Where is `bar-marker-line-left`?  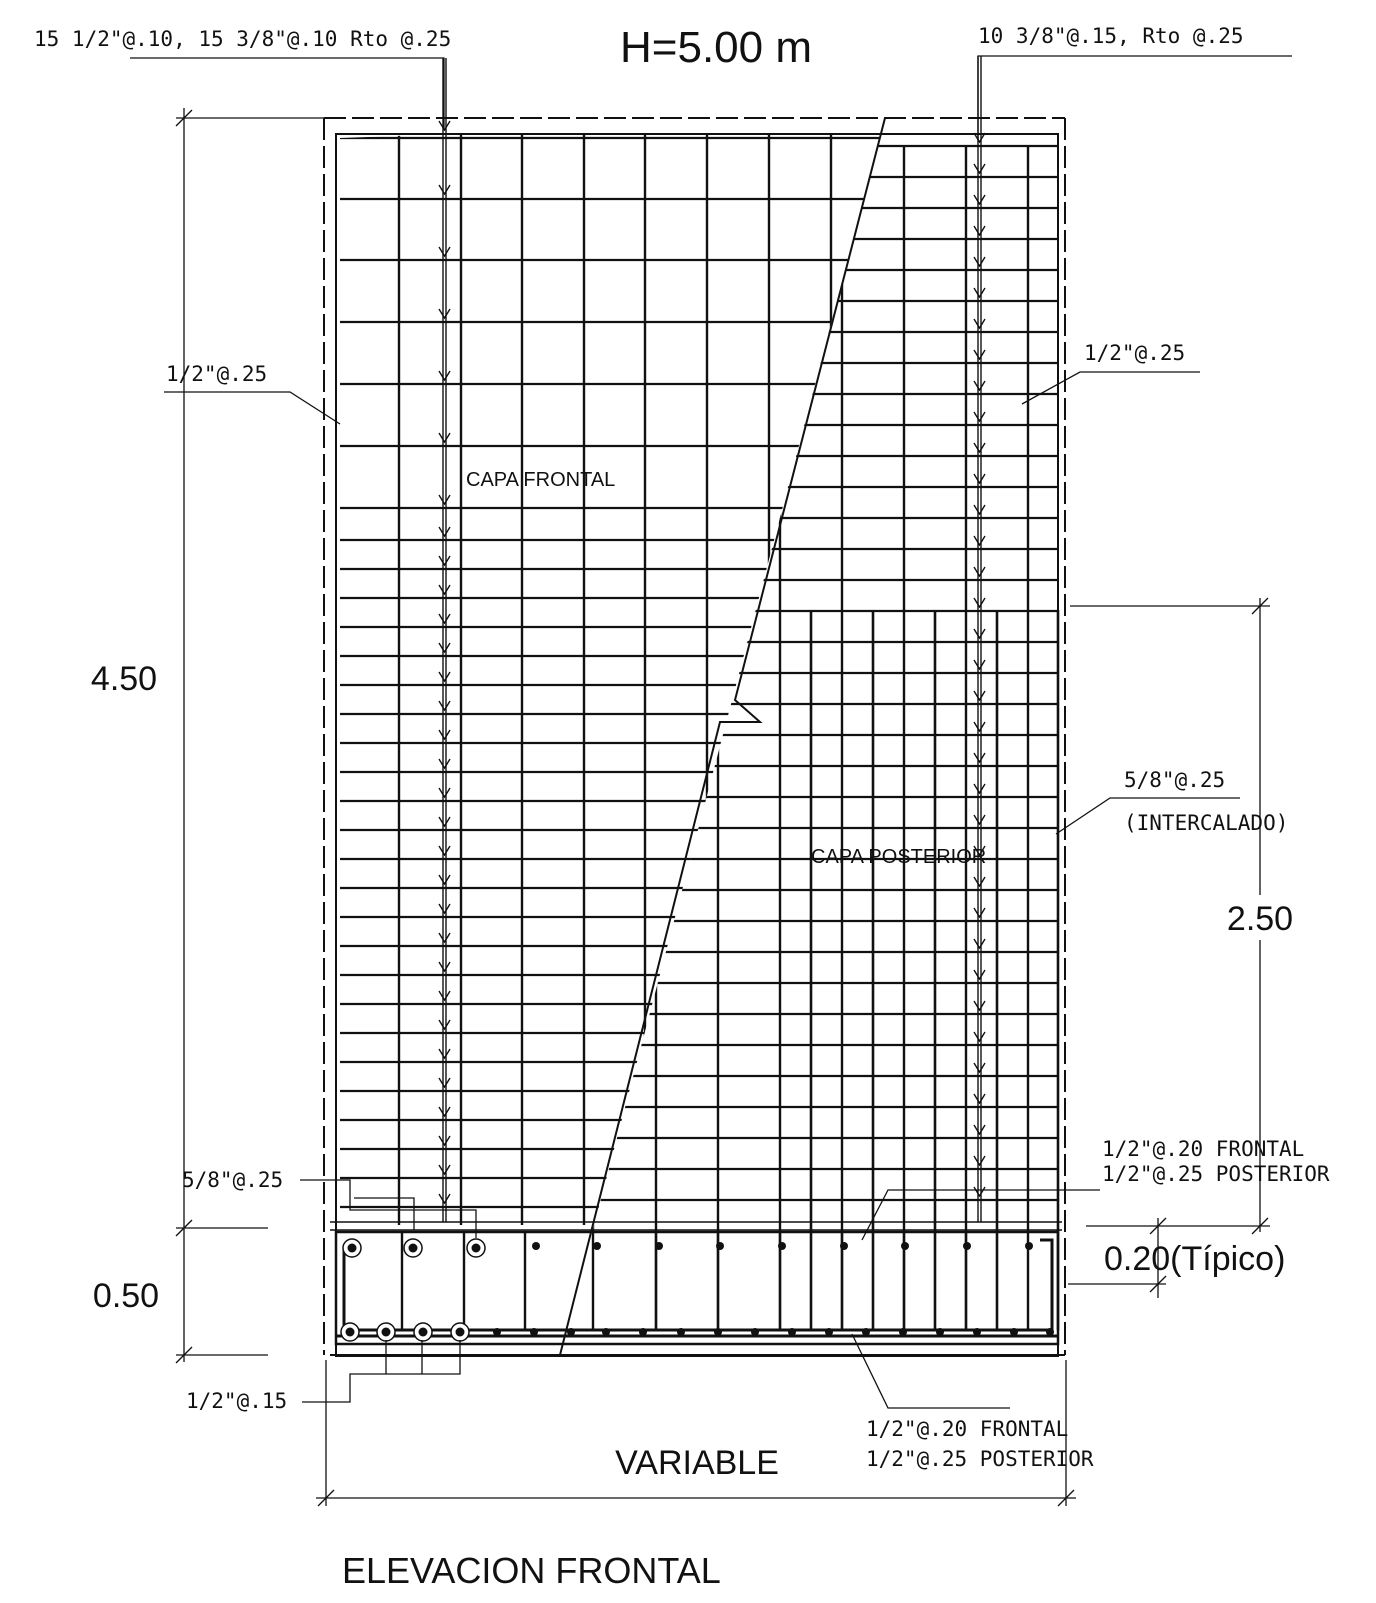 bar-marker-line-left is located at coordinates (444, 640).